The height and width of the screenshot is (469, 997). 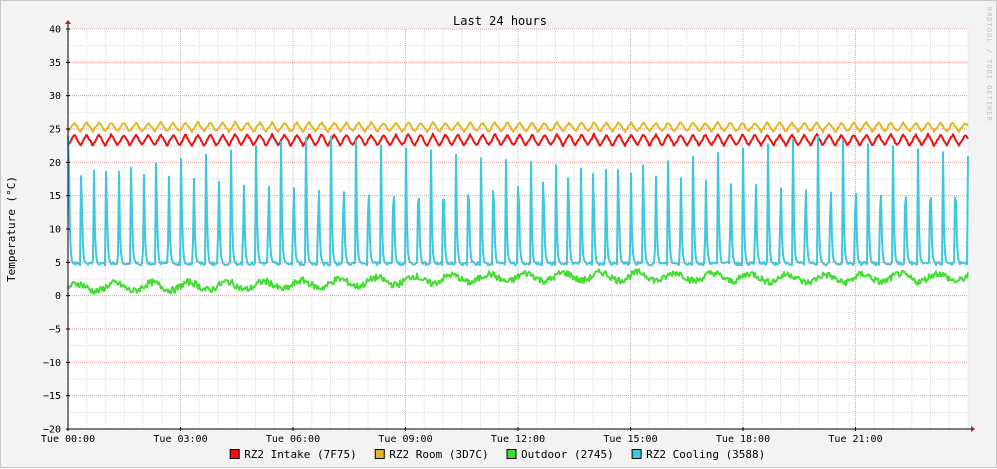 What do you see at coordinates (293, 439) in the screenshot?
I see `x-tick-label: Tue 06:00` at bounding box center [293, 439].